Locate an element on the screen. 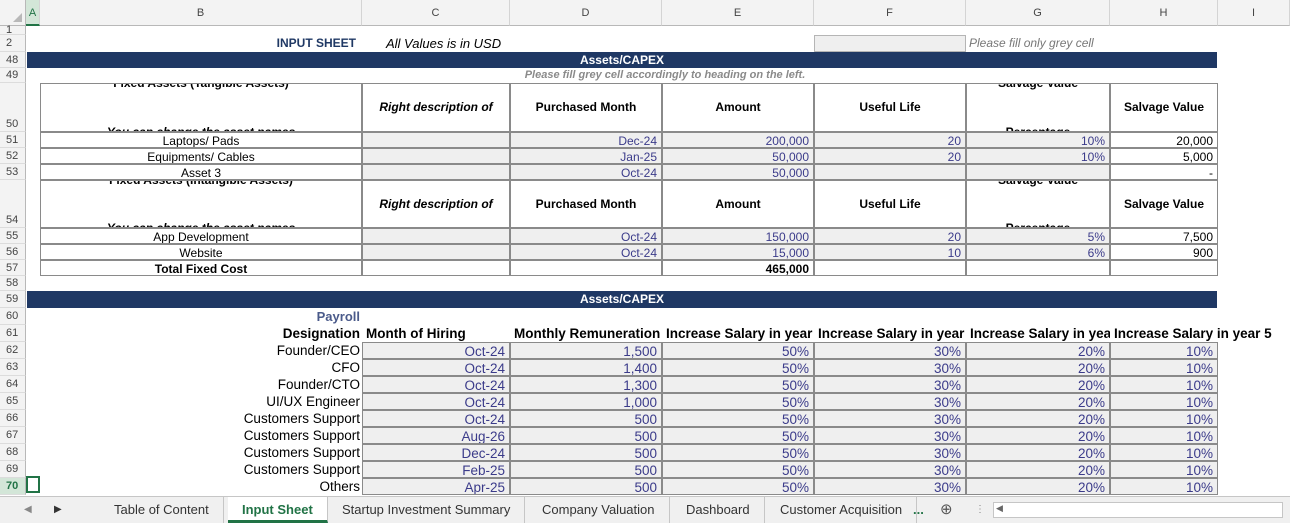 The image size is (1290, 523). sheet-tab-company-valuation: Company Valuation is located at coordinates (599, 510).